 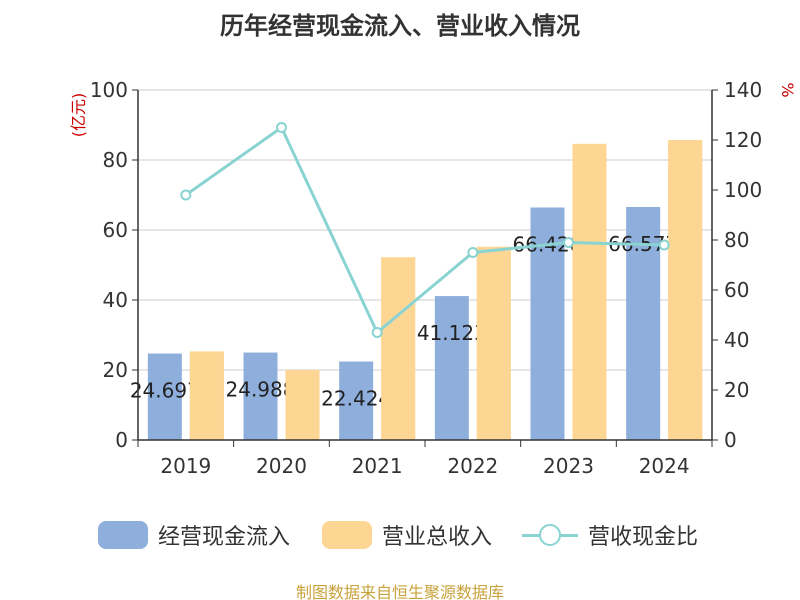 What do you see at coordinates (123, 535) in the screenshot?
I see `legend-swatch-cash-inflow` at bounding box center [123, 535].